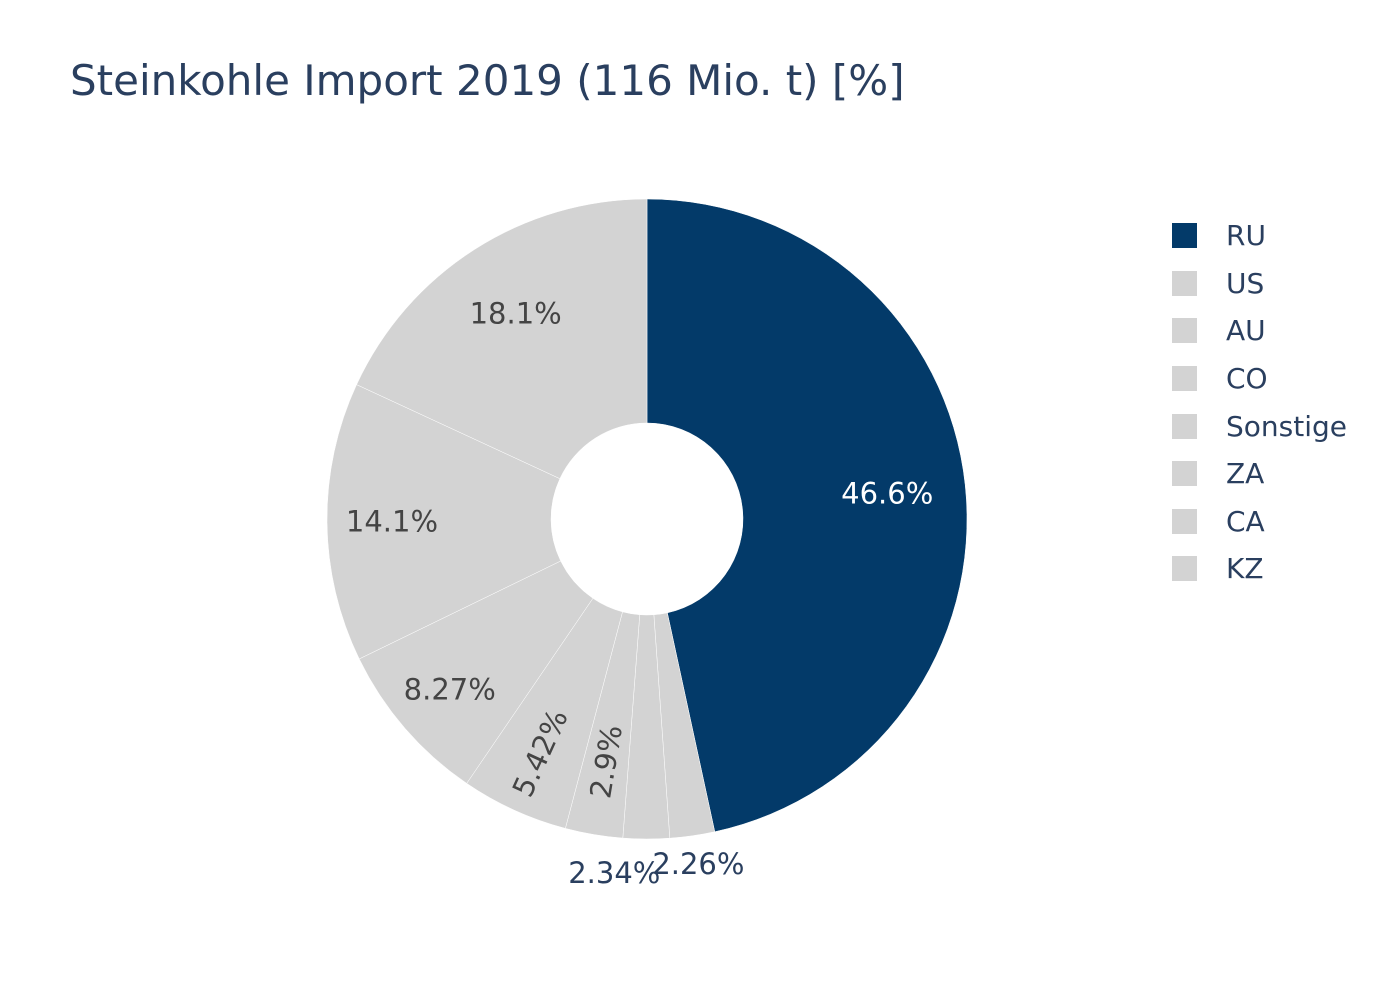 The height and width of the screenshot is (1000, 1400). I want to click on slice-co, so click(476, 672).